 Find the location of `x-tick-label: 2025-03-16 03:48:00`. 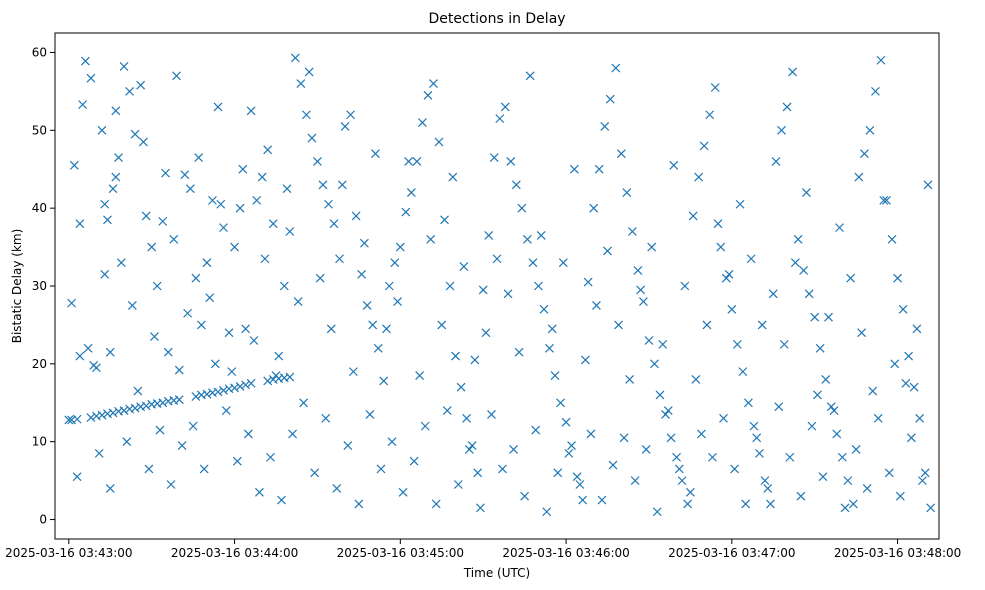

x-tick-label: 2025-03-16 03:48:00 is located at coordinates (897, 553).